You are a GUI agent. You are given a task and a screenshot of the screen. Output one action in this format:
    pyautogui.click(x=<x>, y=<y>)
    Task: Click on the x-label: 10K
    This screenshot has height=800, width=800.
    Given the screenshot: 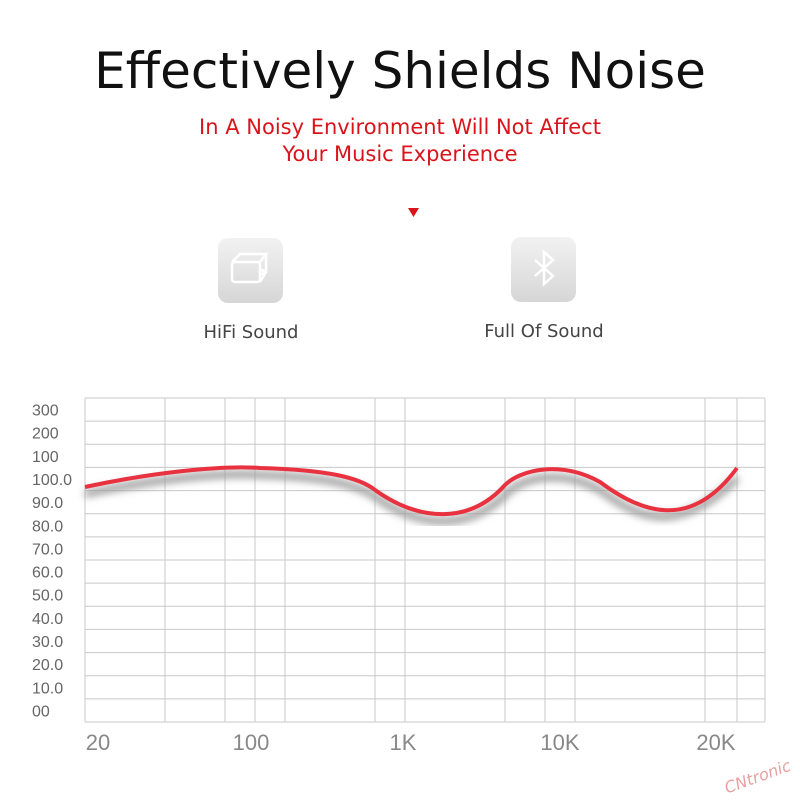 What is the action you would take?
    pyautogui.click(x=559, y=742)
    